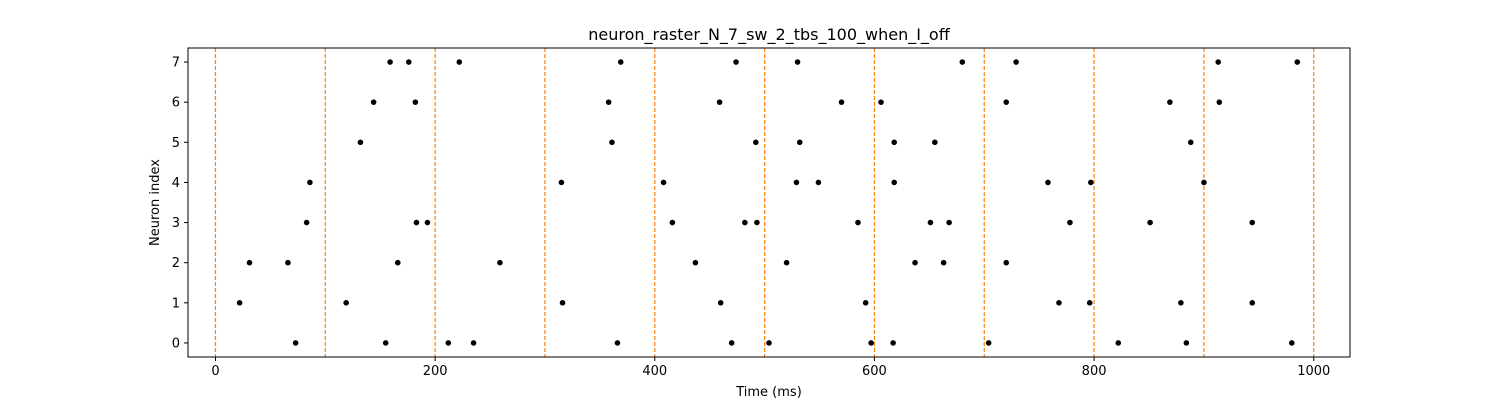  I want to click on y-tick-label: 2, so click(176, 263).